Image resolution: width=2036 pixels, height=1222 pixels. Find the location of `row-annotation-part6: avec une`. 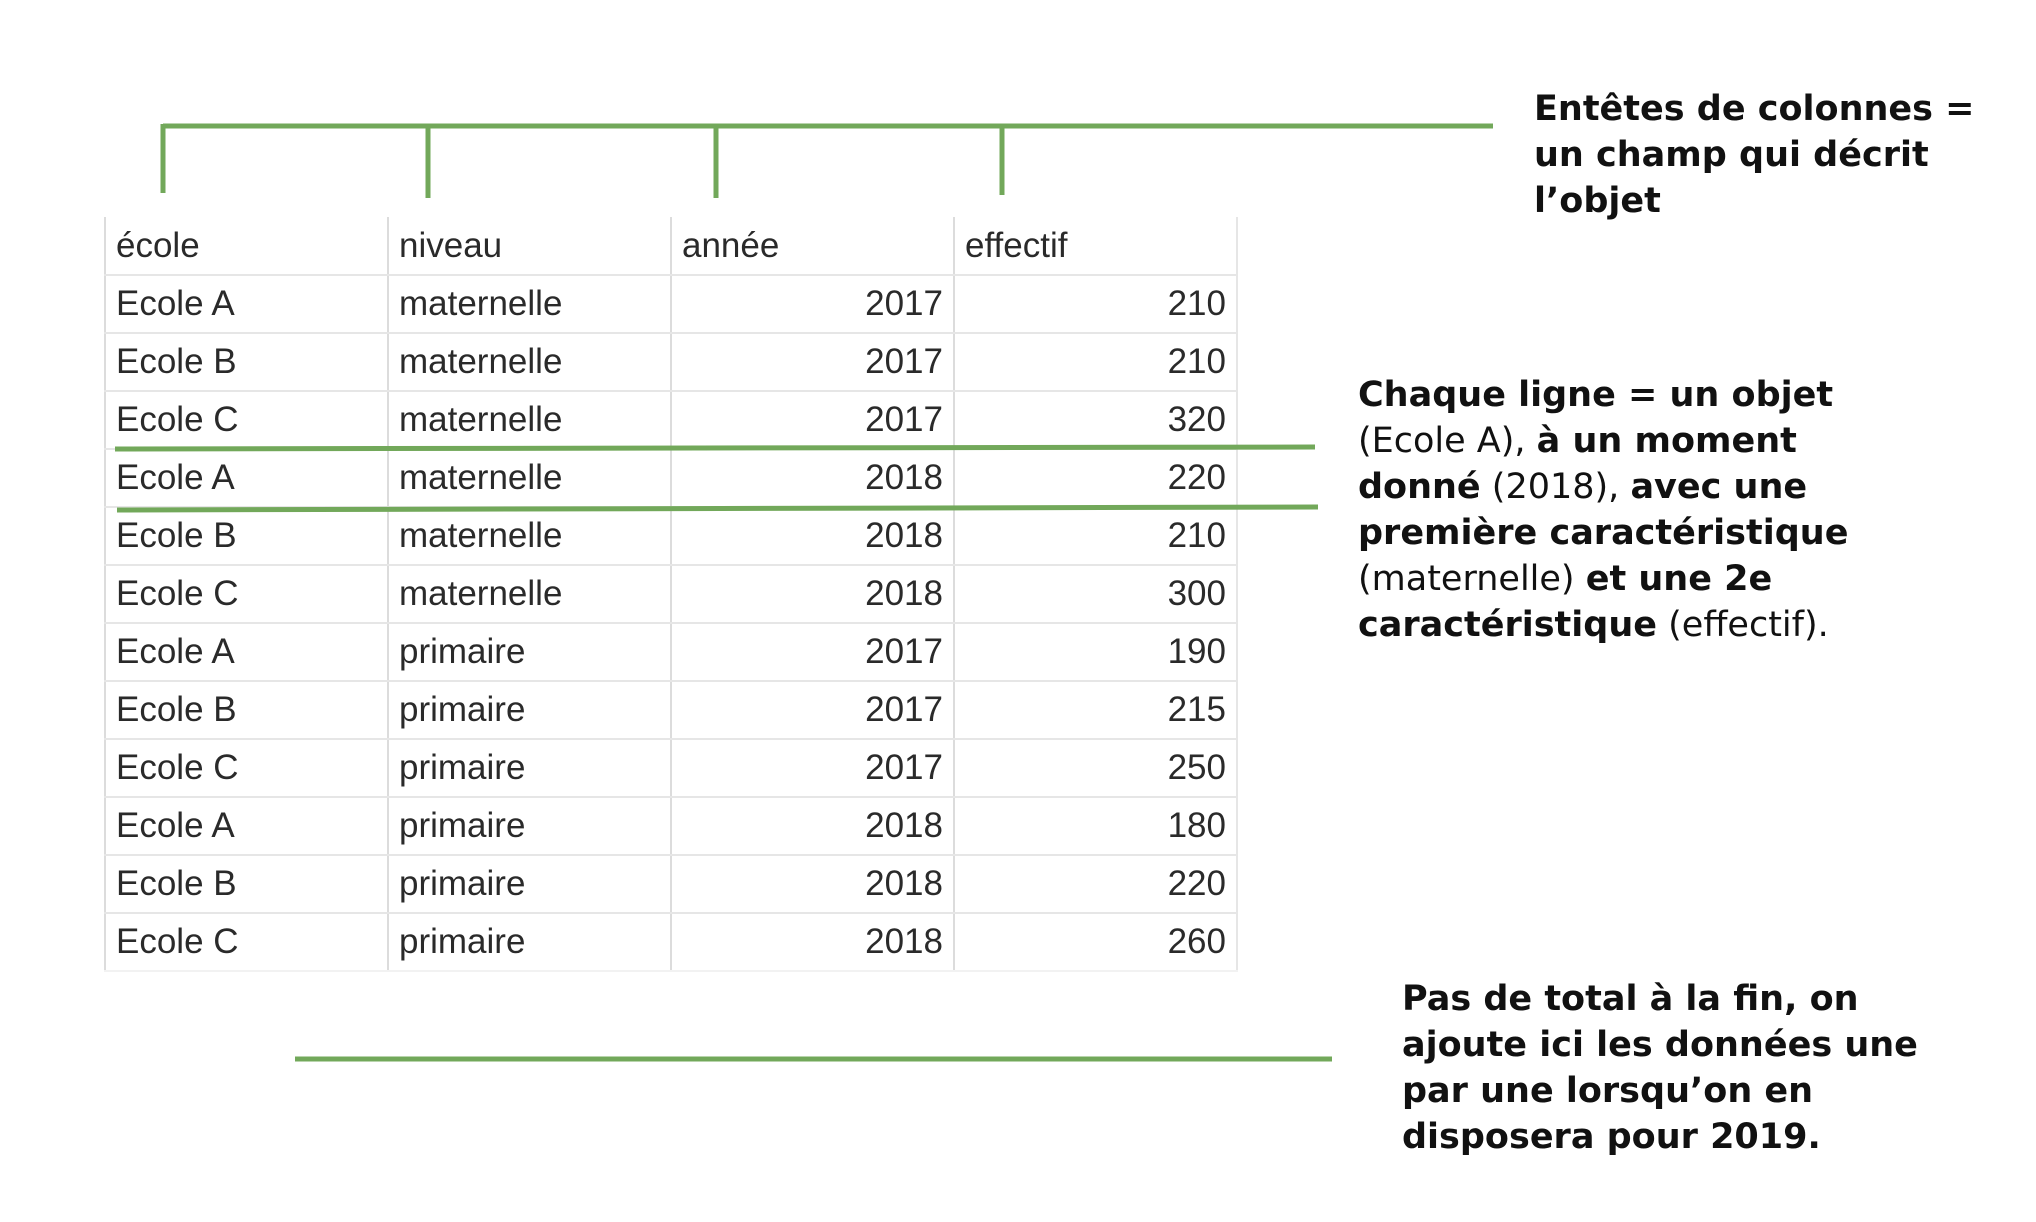

row-annotation-part6: avec une is located at coordinates (1719, 487).